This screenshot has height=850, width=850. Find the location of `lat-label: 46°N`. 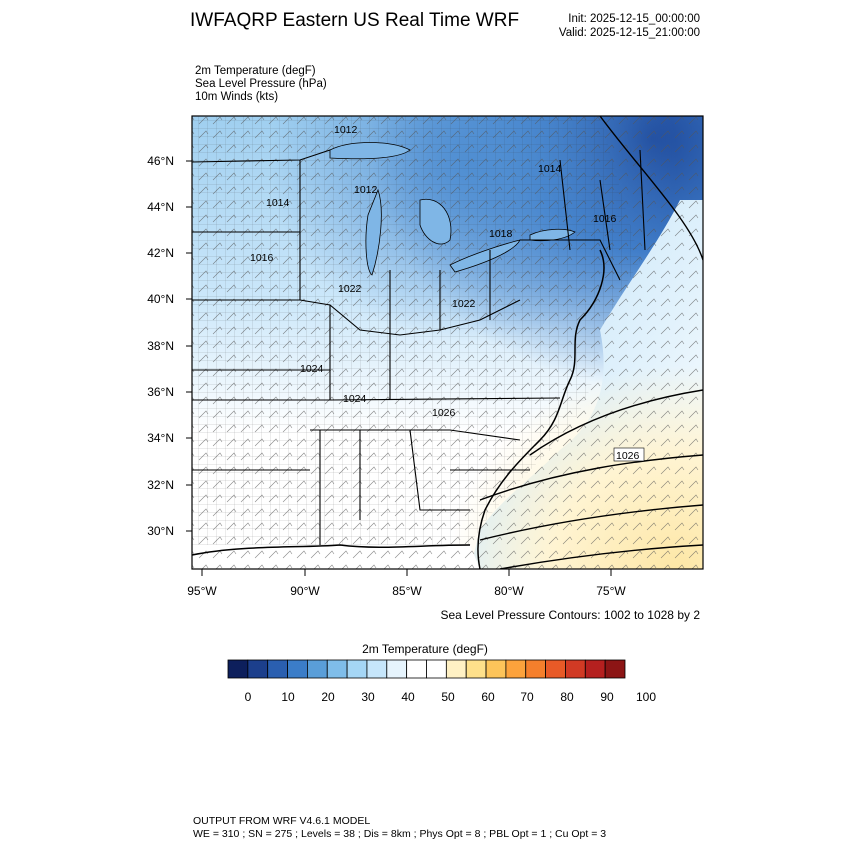

lat-label: 46°N is located at coordinates (160, 161).